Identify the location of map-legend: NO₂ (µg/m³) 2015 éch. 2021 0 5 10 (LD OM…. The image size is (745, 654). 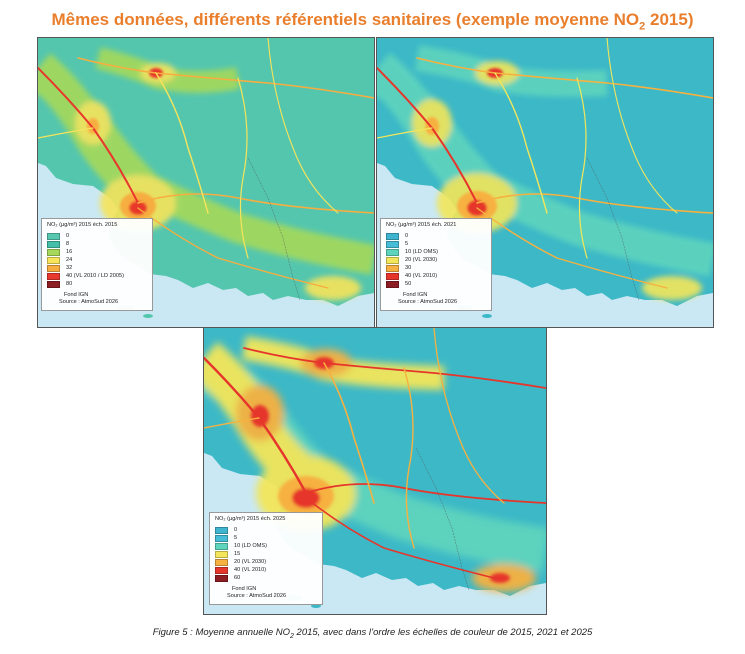
(436, 264).